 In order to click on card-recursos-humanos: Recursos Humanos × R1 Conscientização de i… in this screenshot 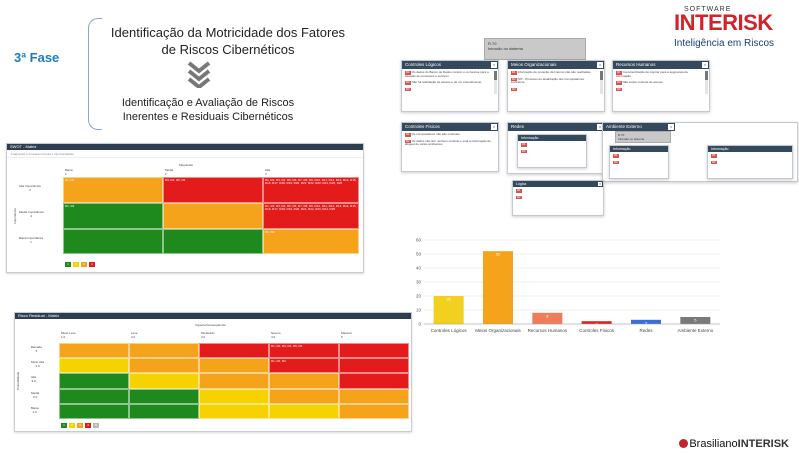, I will do `click(661, 86)`.